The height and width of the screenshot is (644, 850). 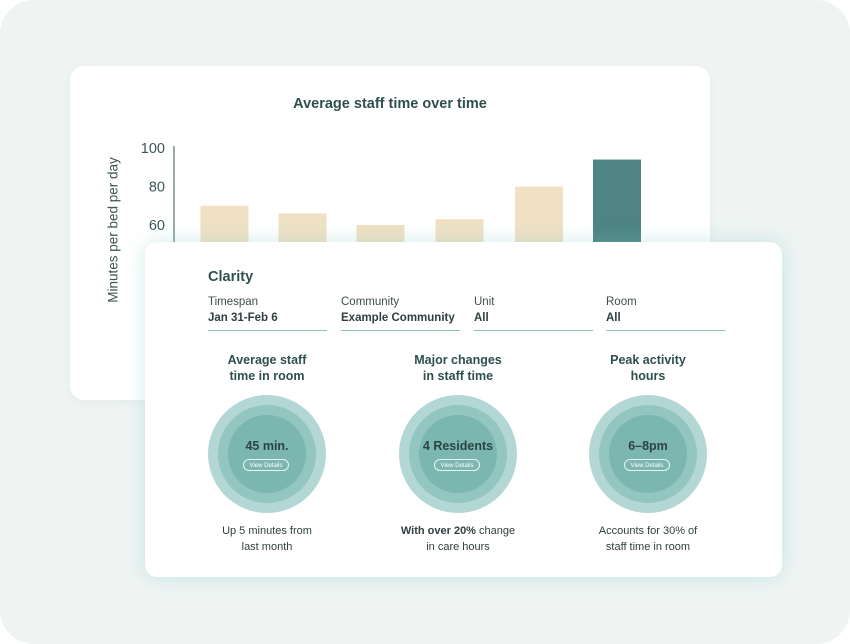 What do you see at coordinates (648, 360) in the screenshot?
I see `metric-title-line: Peak activity` at bounding box center [648, 360].